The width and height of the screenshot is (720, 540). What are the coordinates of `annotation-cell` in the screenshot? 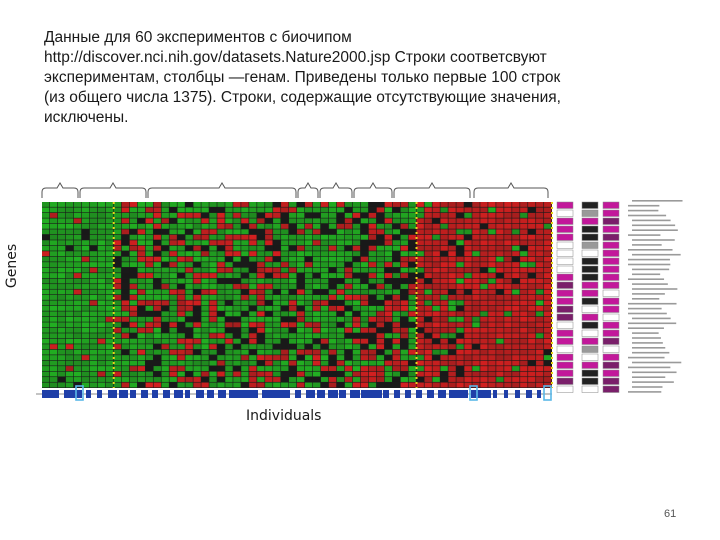 It's located at (565, 221).